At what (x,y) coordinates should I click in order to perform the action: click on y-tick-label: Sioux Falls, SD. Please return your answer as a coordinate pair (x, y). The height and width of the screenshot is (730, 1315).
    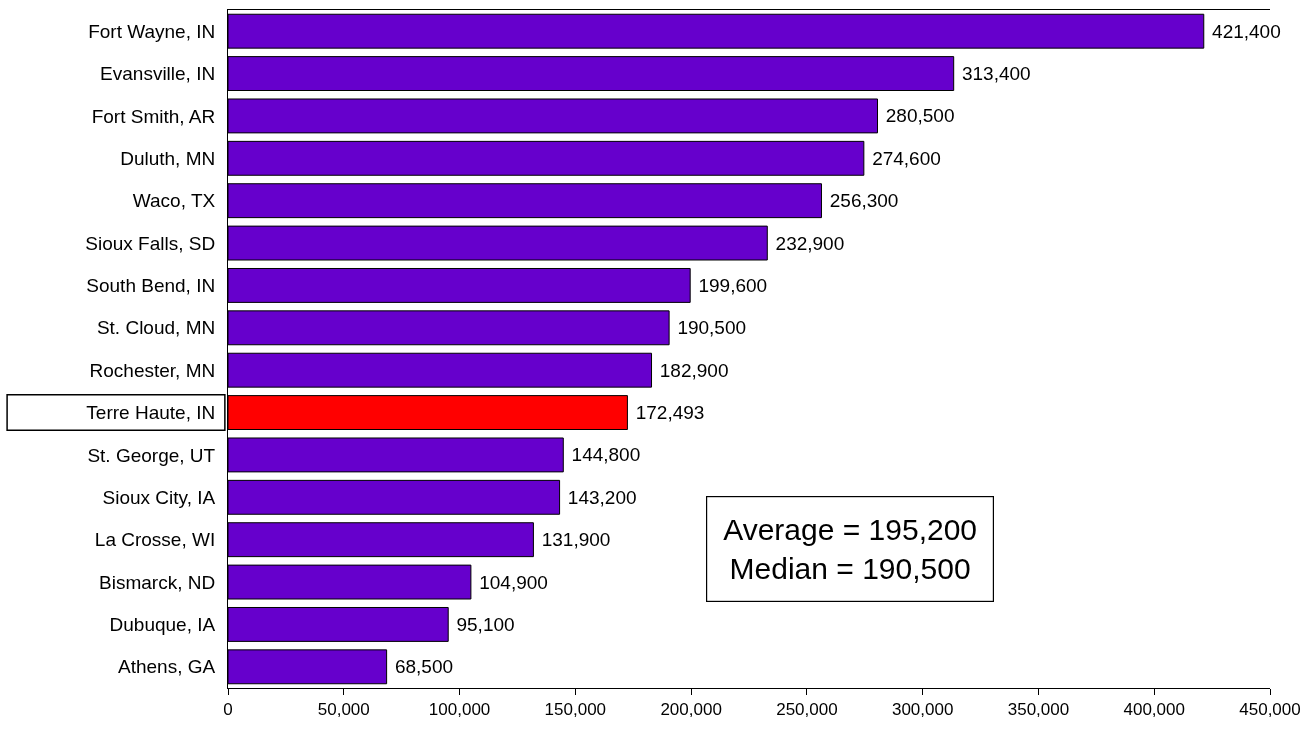
    Looking at the image, I should click on (150, 243).